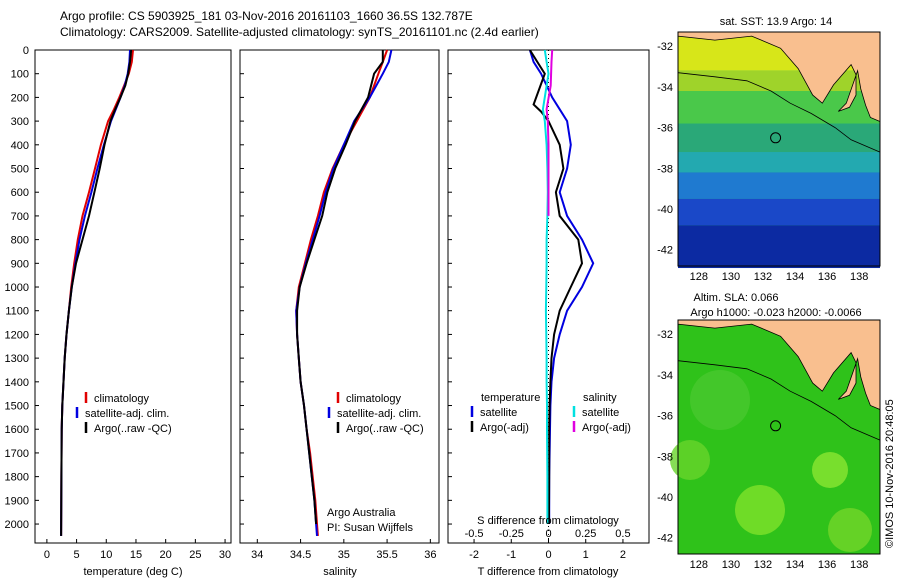 This screenshot has width=900, height=580. I want to click on sst-map-title: sat. SST: 13.9 Argo: 14, so click(776, 22).